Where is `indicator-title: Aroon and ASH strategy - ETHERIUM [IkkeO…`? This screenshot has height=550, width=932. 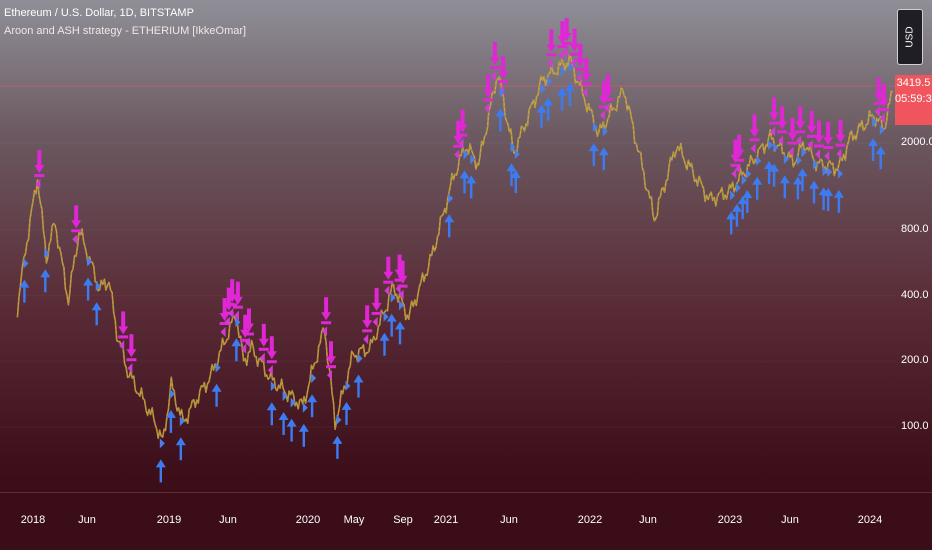 indicator-title: Aroon and ASH strategy - ETHERIUM [IkkeO… is located at coordinates (125, 31).